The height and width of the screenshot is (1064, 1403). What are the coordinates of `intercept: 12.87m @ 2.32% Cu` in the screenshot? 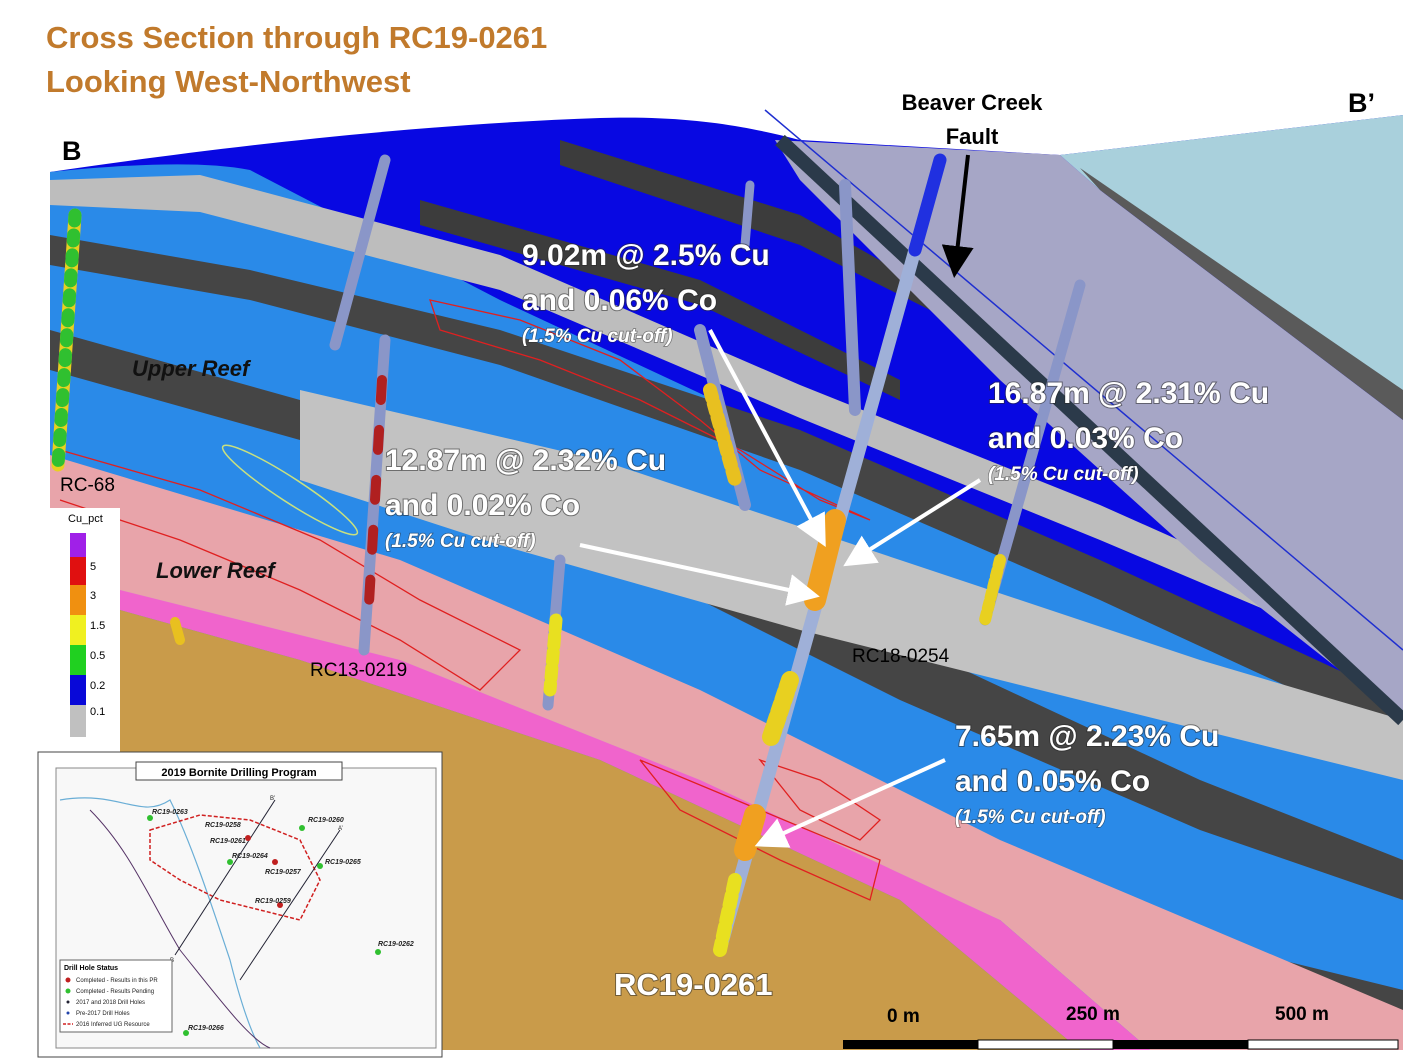 It's located at (525, 460).